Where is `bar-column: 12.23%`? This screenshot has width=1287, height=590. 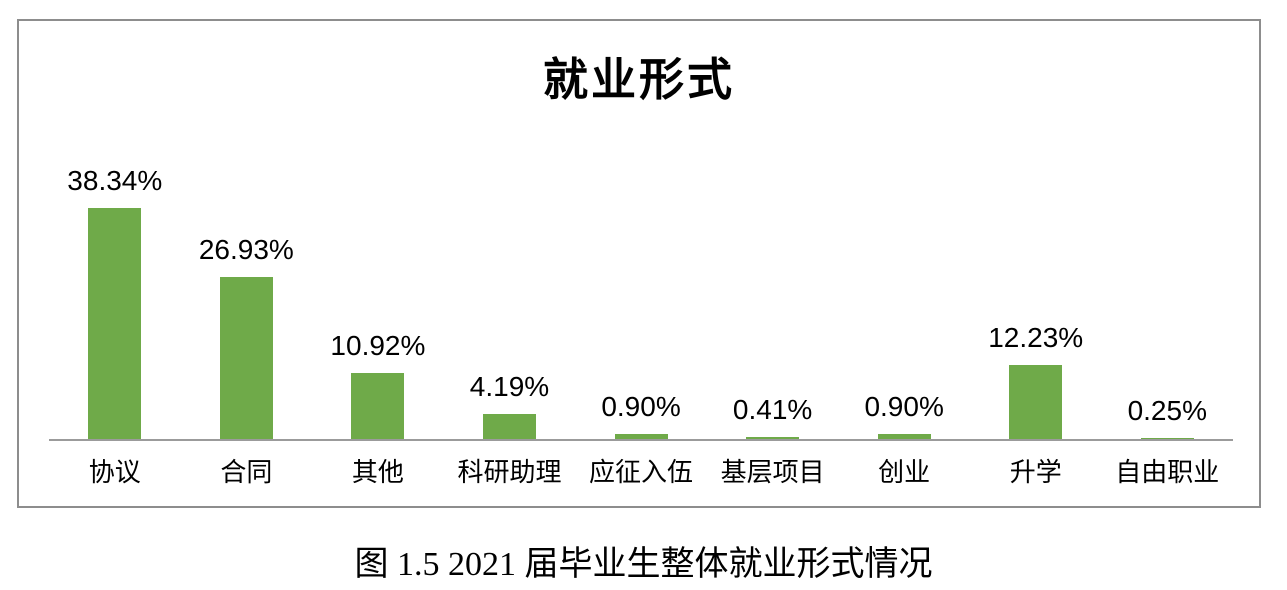 bar-column: 12.23% is located at coordinates (1036, 381).